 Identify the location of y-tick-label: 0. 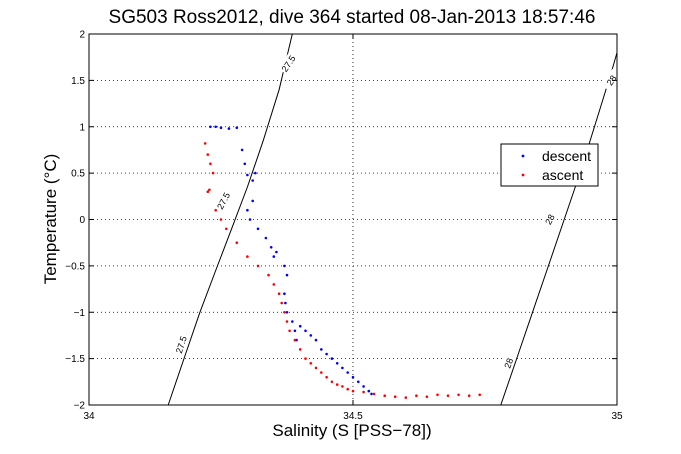
(82, 220).